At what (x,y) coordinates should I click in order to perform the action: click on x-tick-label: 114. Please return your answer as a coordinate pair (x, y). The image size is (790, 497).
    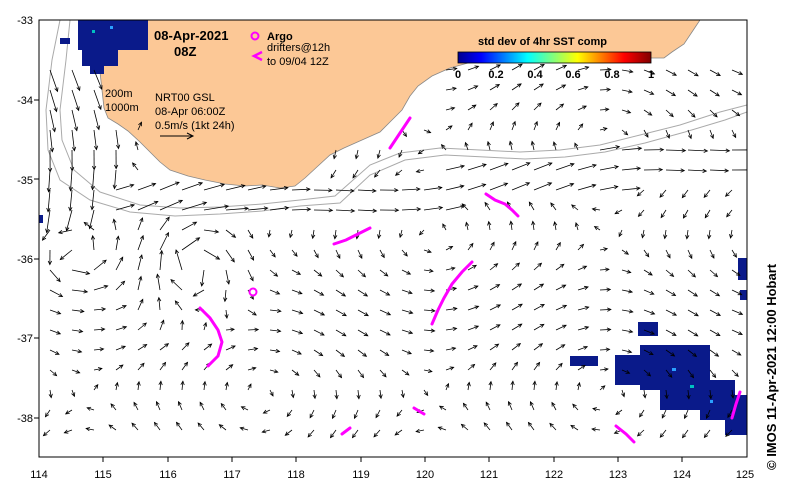
    Looking at the image, I should click on (39, 475).